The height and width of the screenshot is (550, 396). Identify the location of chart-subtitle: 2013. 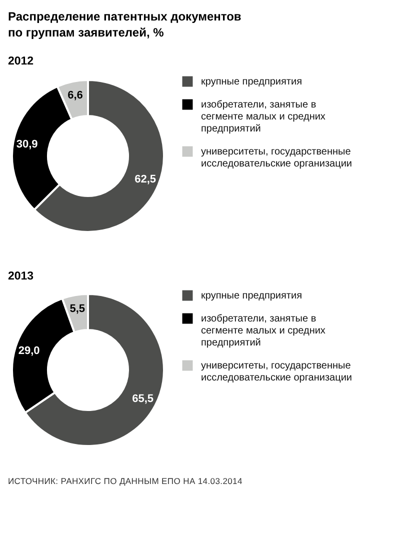
(21, 276).